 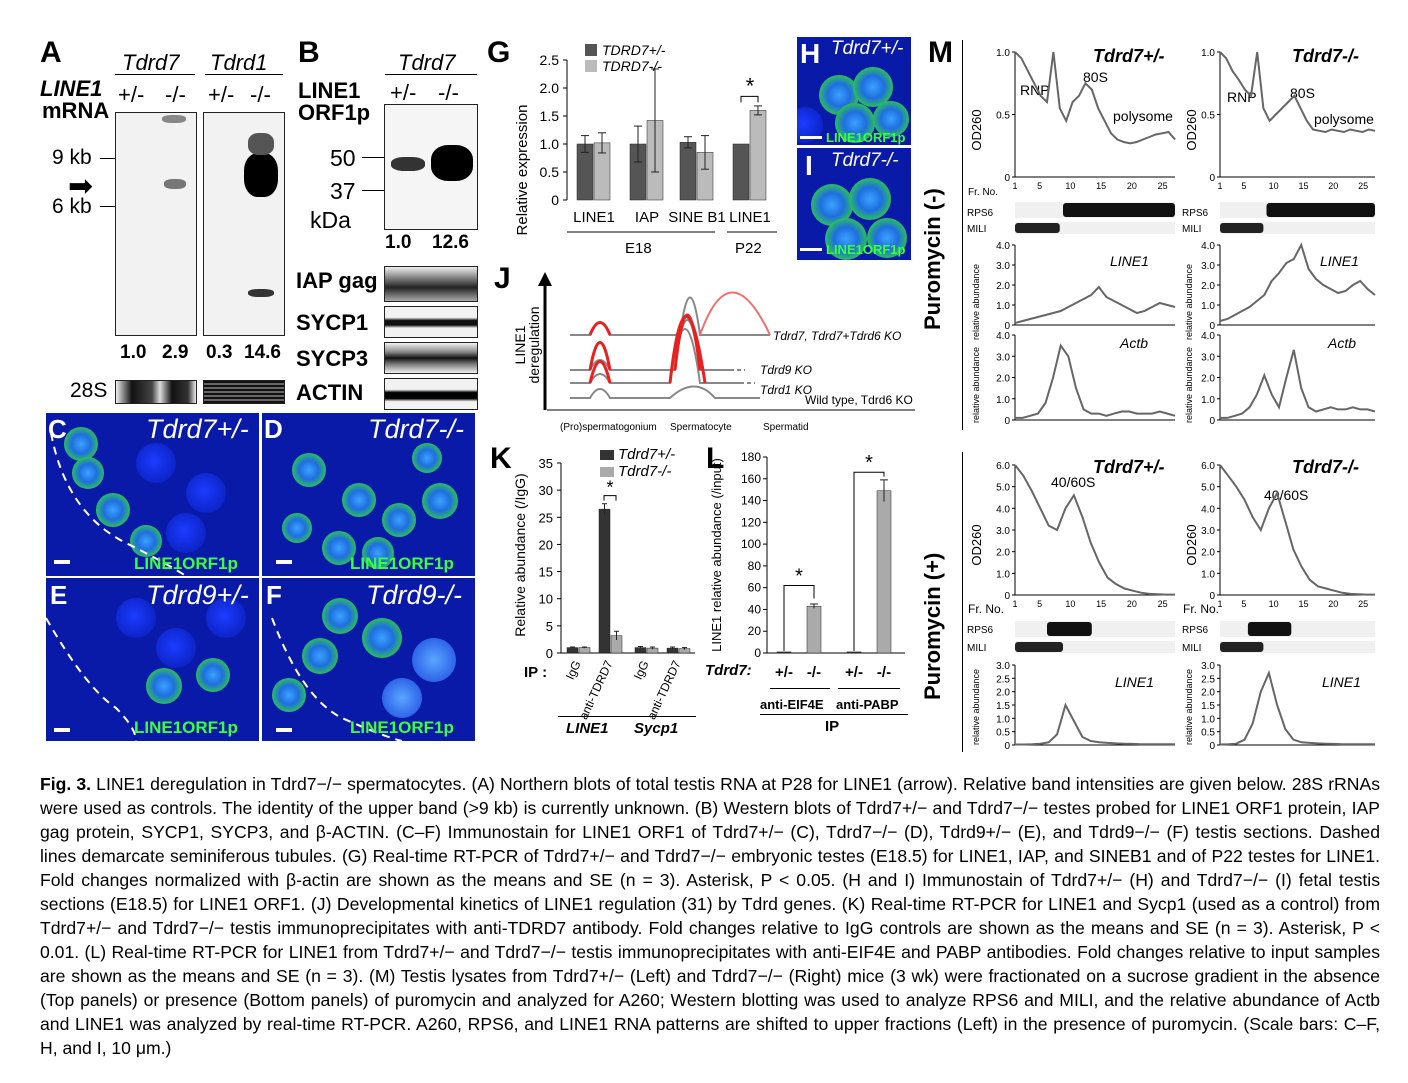 What do you see at coordinates (403, 92) in the screenshot?
I see `panel-b-geno-1: +/-` at bounding box center [403, 92].